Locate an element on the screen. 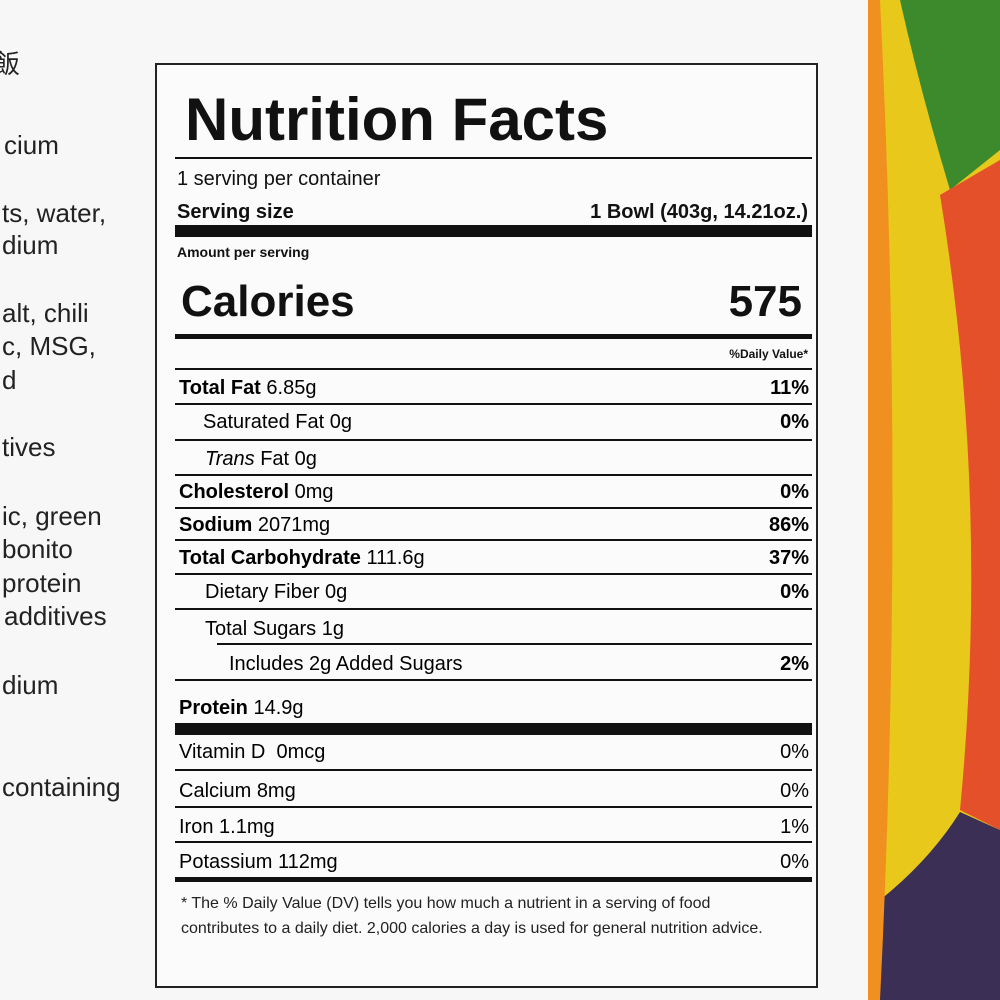  calories-value: 575 is located at coordinates (765, 301).